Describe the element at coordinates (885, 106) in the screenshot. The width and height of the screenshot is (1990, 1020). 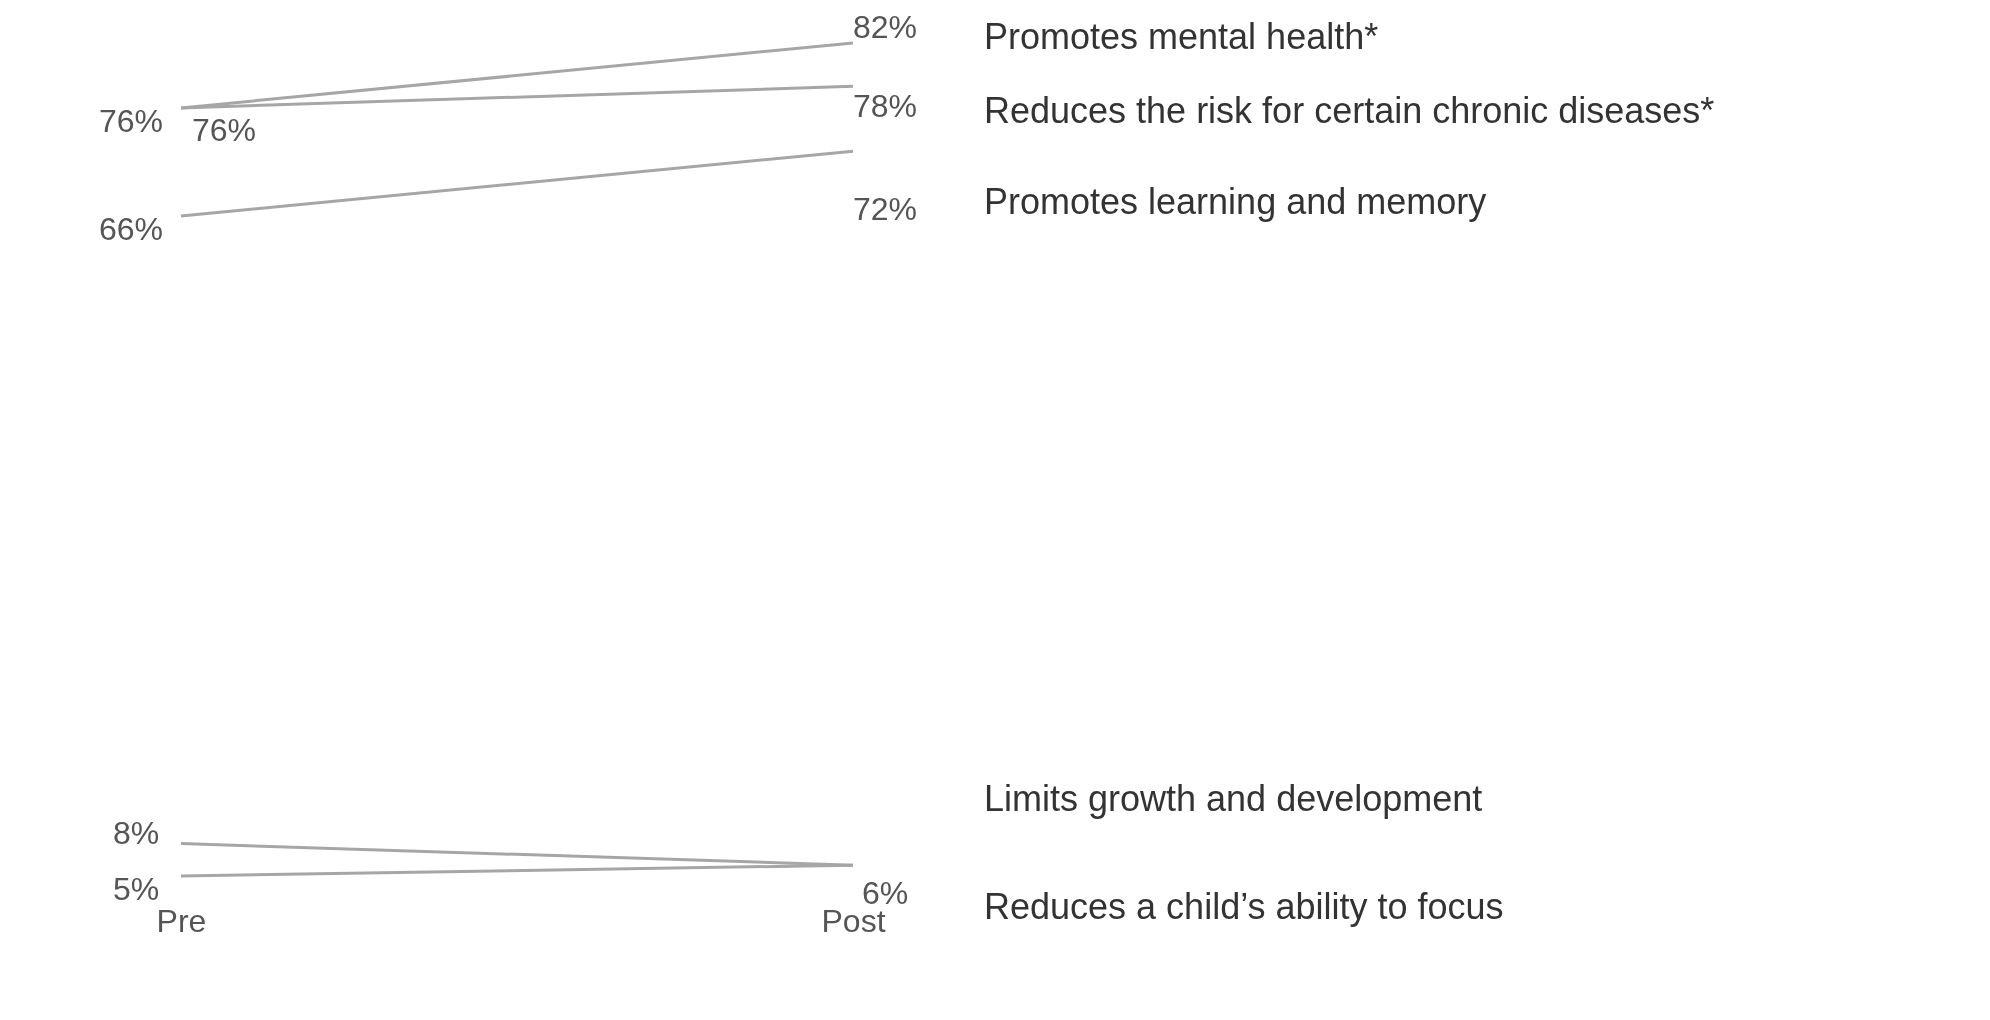
I see `data-label: 78%` at that location.